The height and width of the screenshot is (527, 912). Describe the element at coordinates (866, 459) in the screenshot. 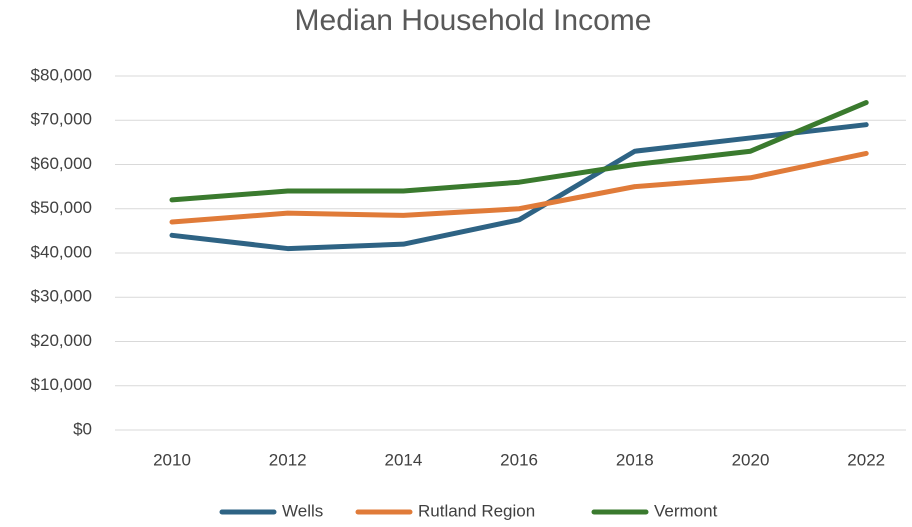

I see `x-tick-label: 2022` at that location.